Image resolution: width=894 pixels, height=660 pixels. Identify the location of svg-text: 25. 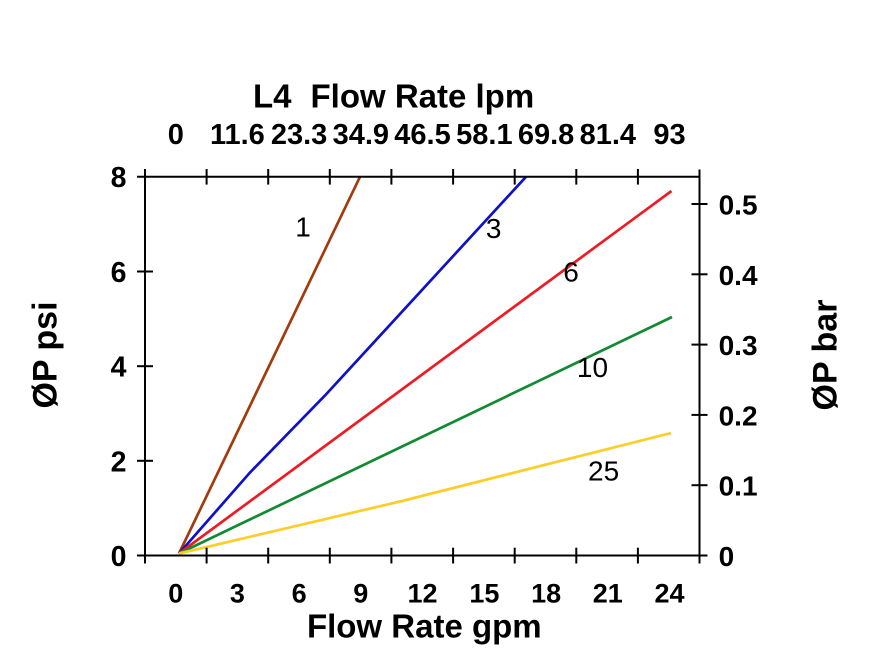
(603, 470).